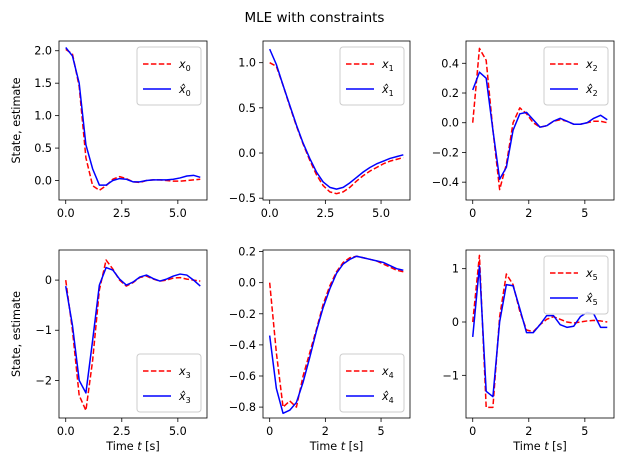 The image size is (629, 475). I want to click on y-tick-label: 2.0, so click(43, 51).